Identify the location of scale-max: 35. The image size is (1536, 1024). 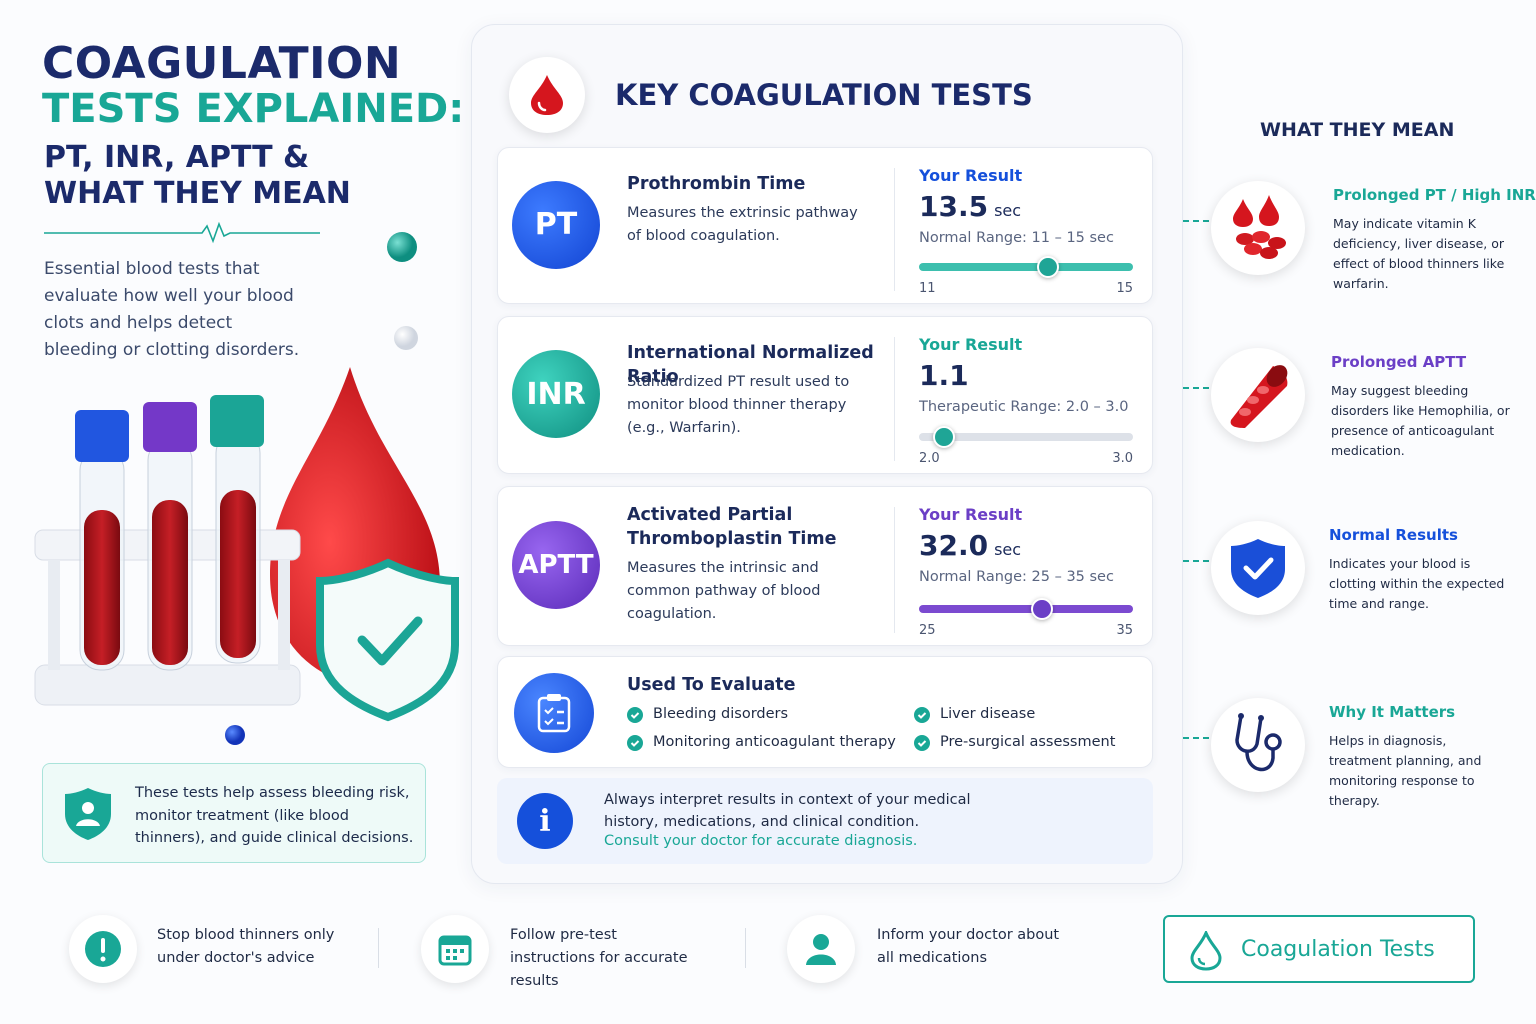
(1124, 630).